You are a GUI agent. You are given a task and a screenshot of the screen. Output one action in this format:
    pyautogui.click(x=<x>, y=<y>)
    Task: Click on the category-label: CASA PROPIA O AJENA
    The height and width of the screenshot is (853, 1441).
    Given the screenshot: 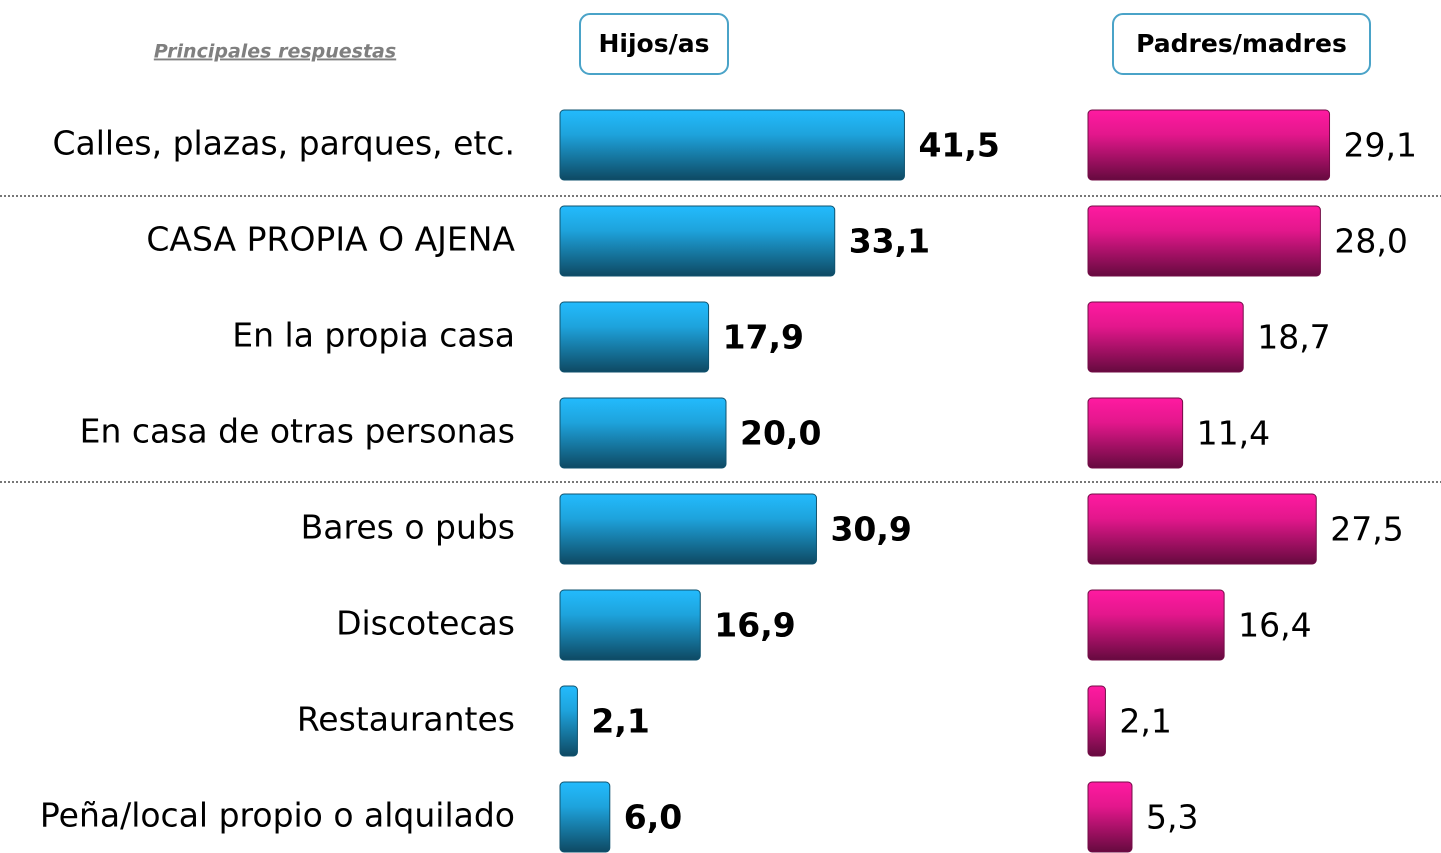 What is the action you would take?
    pyautogui.click(x=330, y=239)
    